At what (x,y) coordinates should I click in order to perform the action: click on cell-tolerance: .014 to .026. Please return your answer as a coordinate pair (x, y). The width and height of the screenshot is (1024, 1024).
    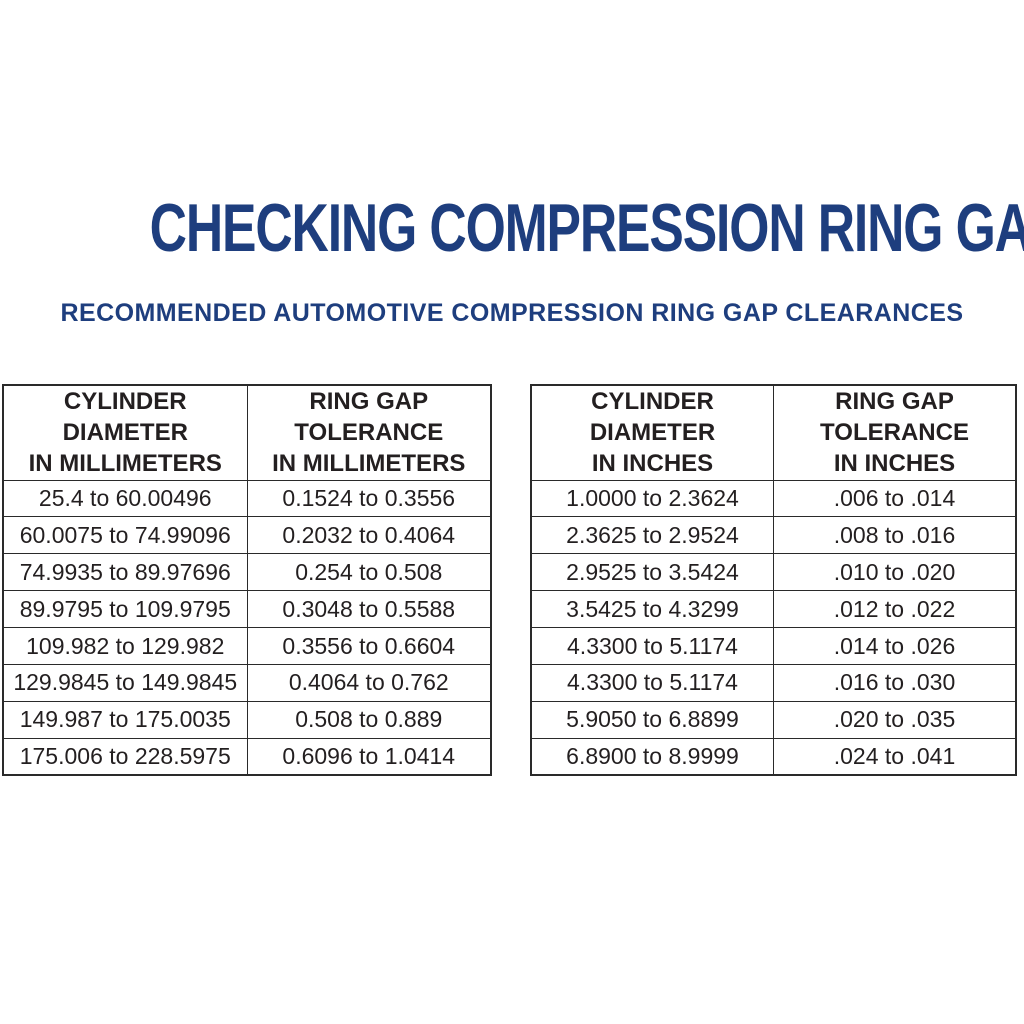
    Looking at the image, I should click on (895, 646).